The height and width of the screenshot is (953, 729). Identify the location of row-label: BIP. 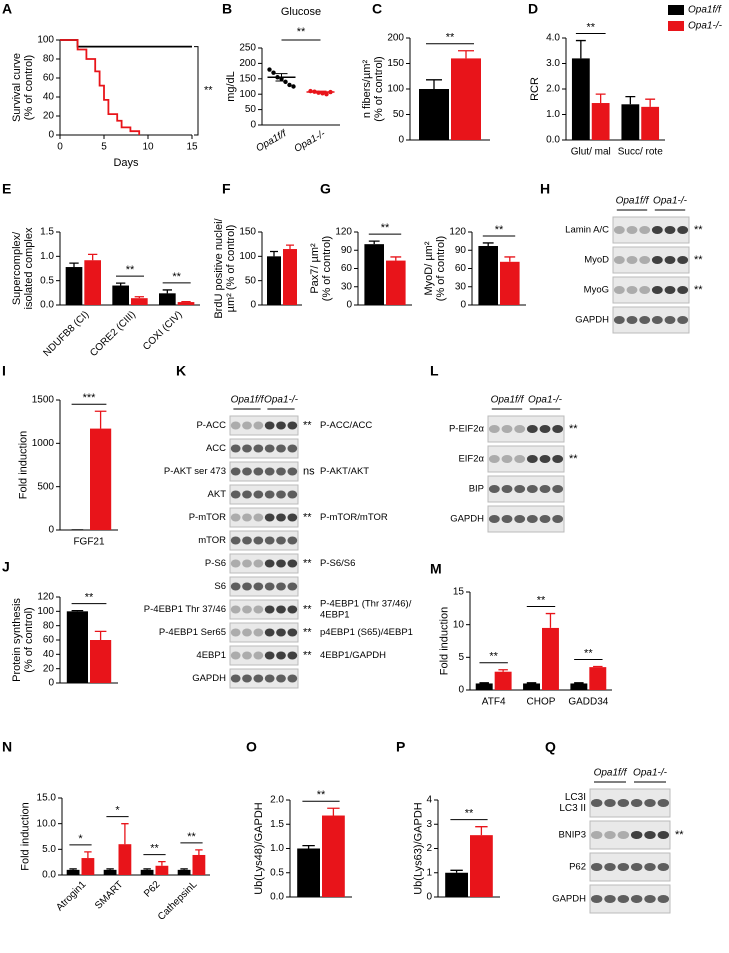
(476, 489).